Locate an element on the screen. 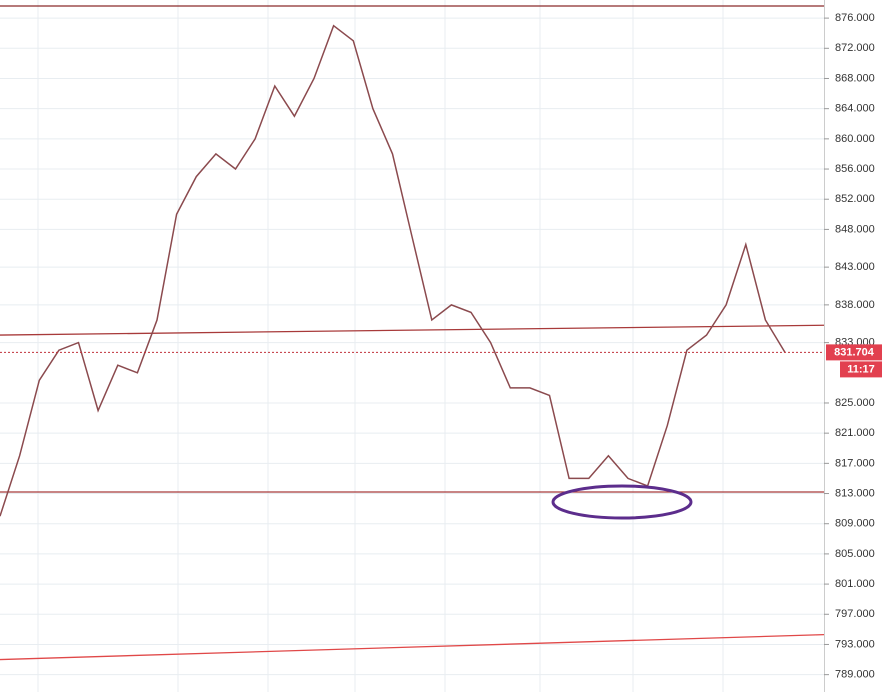 This screenshot has height=692, width=882. y-tick-label: 856.000 is located at coordinates (855, 169).